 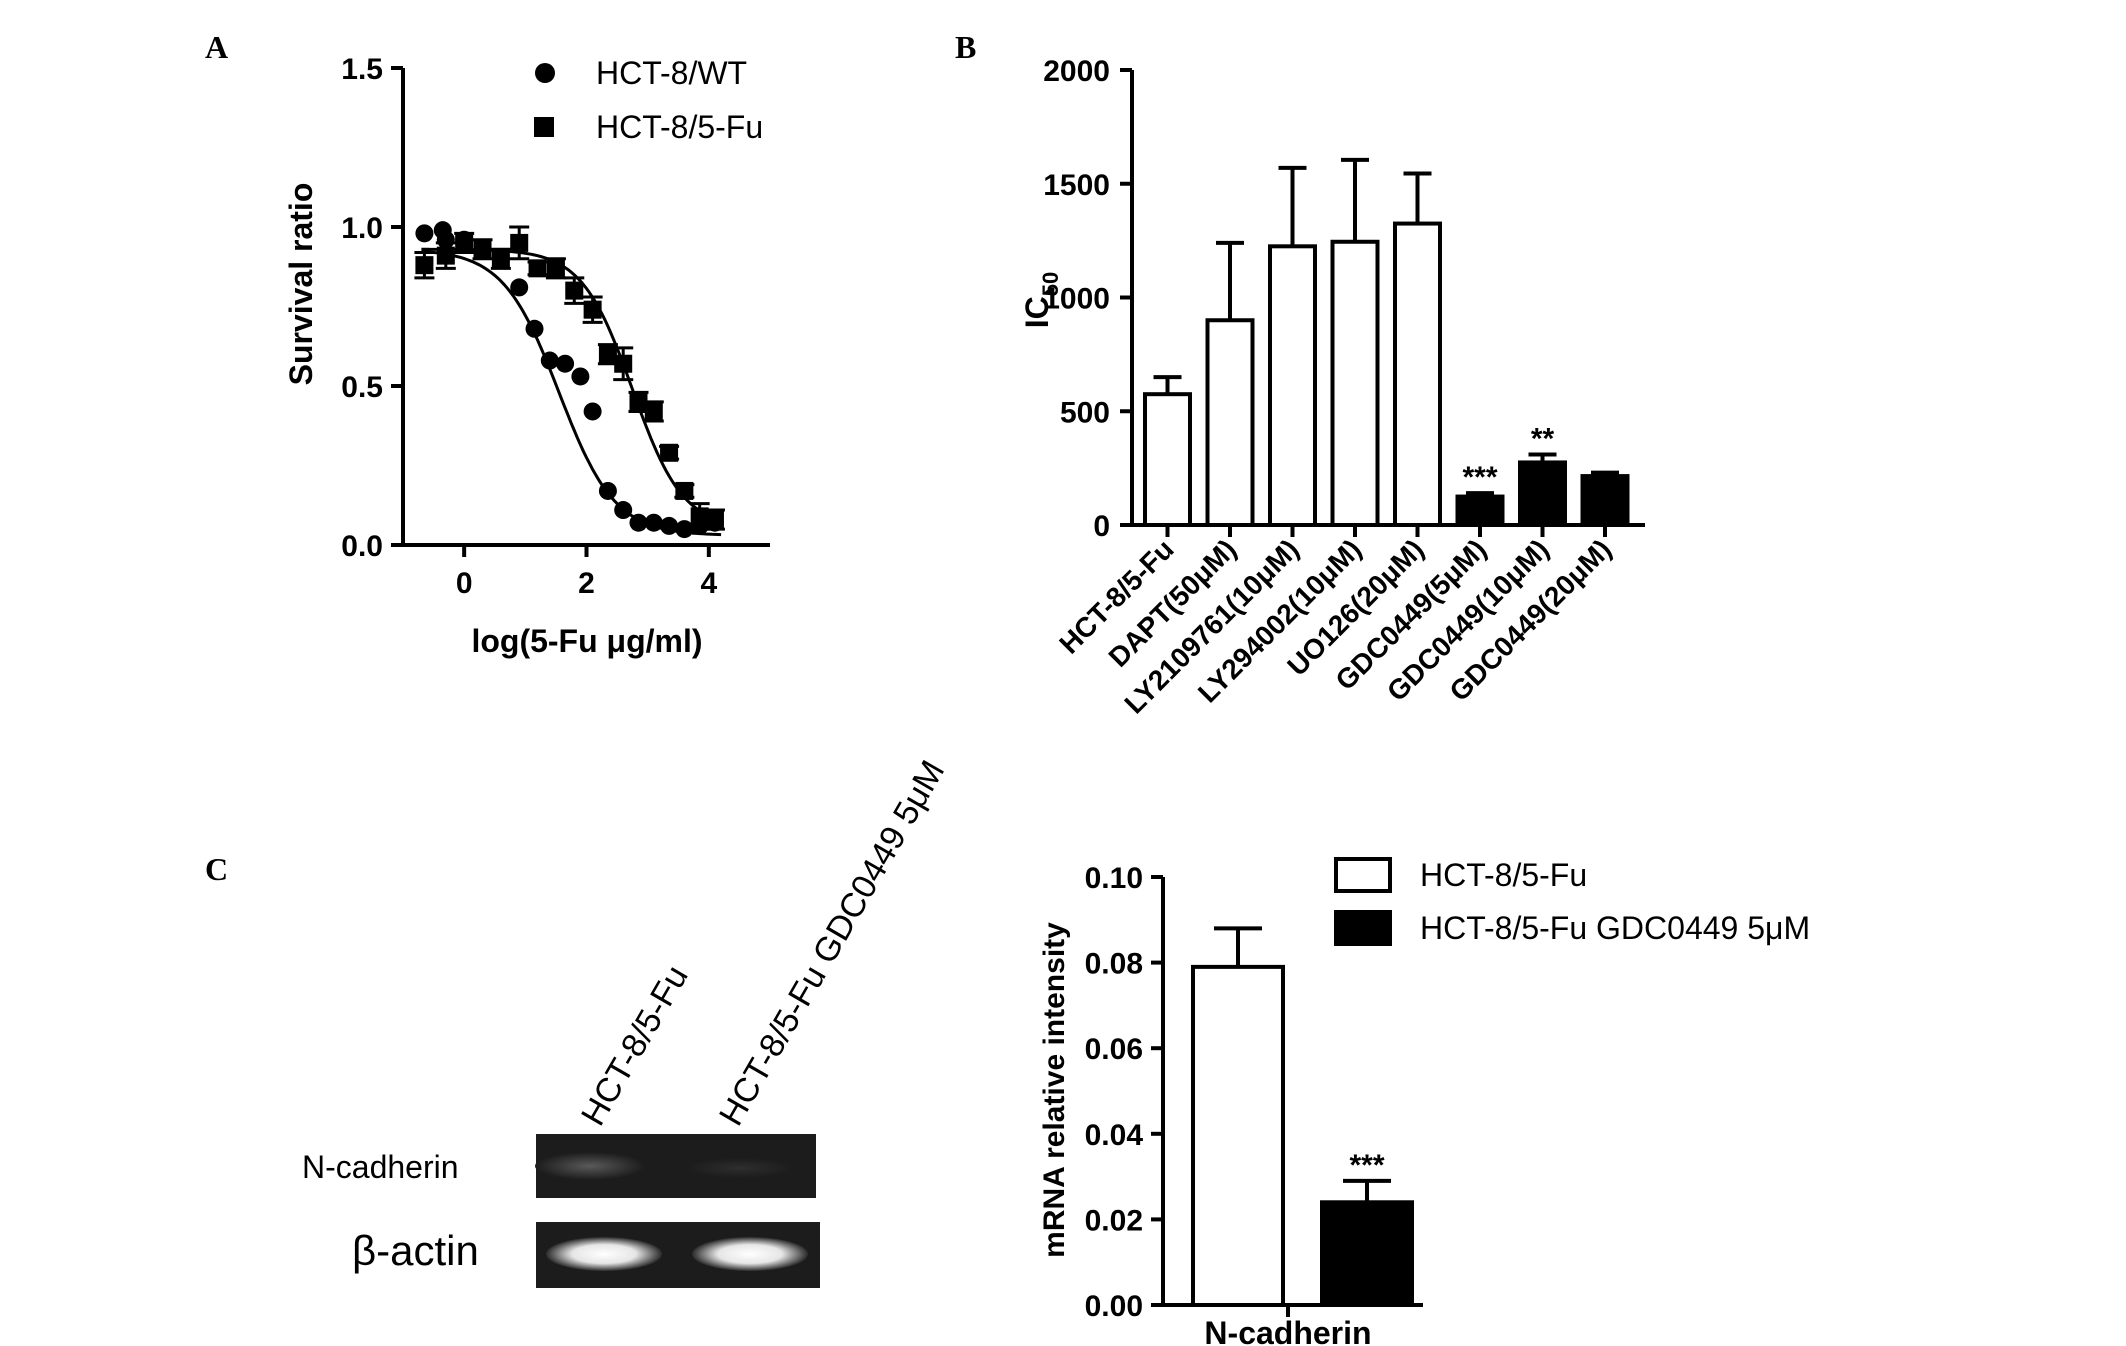 I want to click on chart-a-y-tick-label: 1.0, so click(x=362, y=228).